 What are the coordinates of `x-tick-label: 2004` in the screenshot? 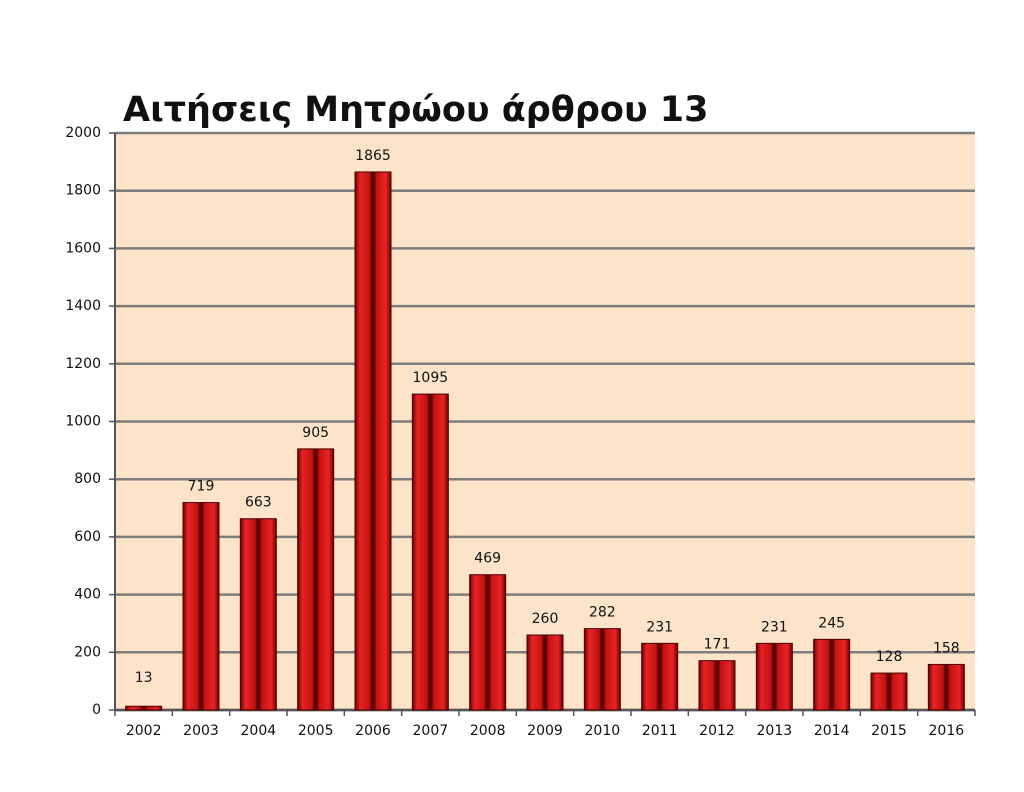 It's located at (259, 731).